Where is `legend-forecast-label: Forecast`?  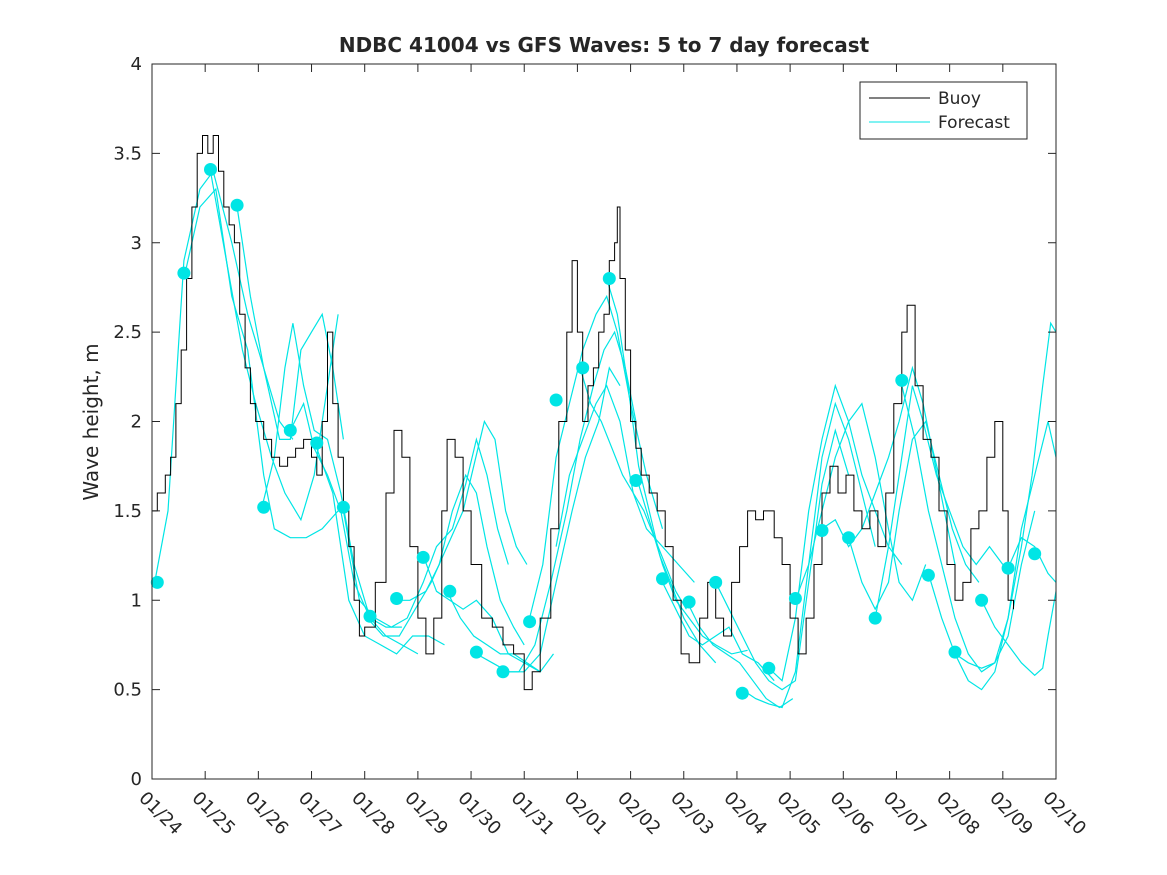
legend-forecast-label: Forecast is located at coordinates (974, 123).